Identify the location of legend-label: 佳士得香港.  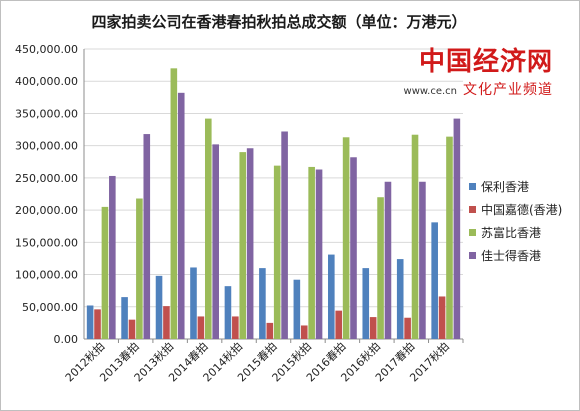
(511, 255).